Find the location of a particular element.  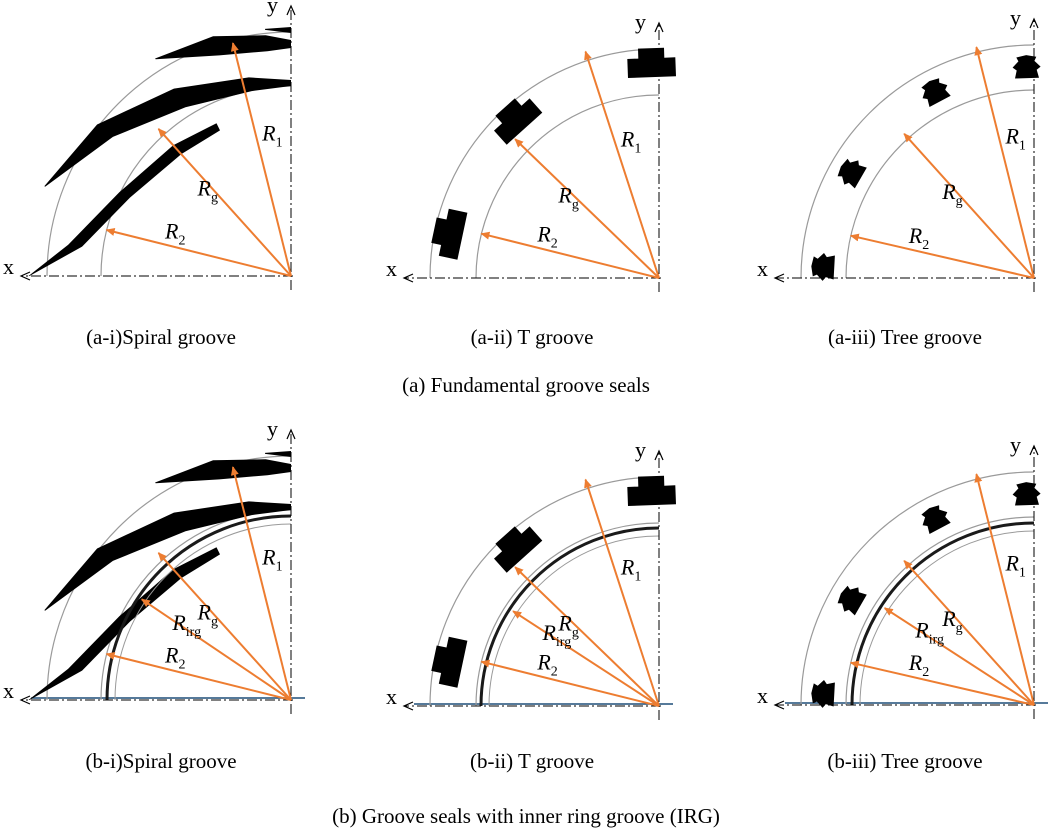

panel-caption: (b-ii) T groove is located at coordinates (532, 761).